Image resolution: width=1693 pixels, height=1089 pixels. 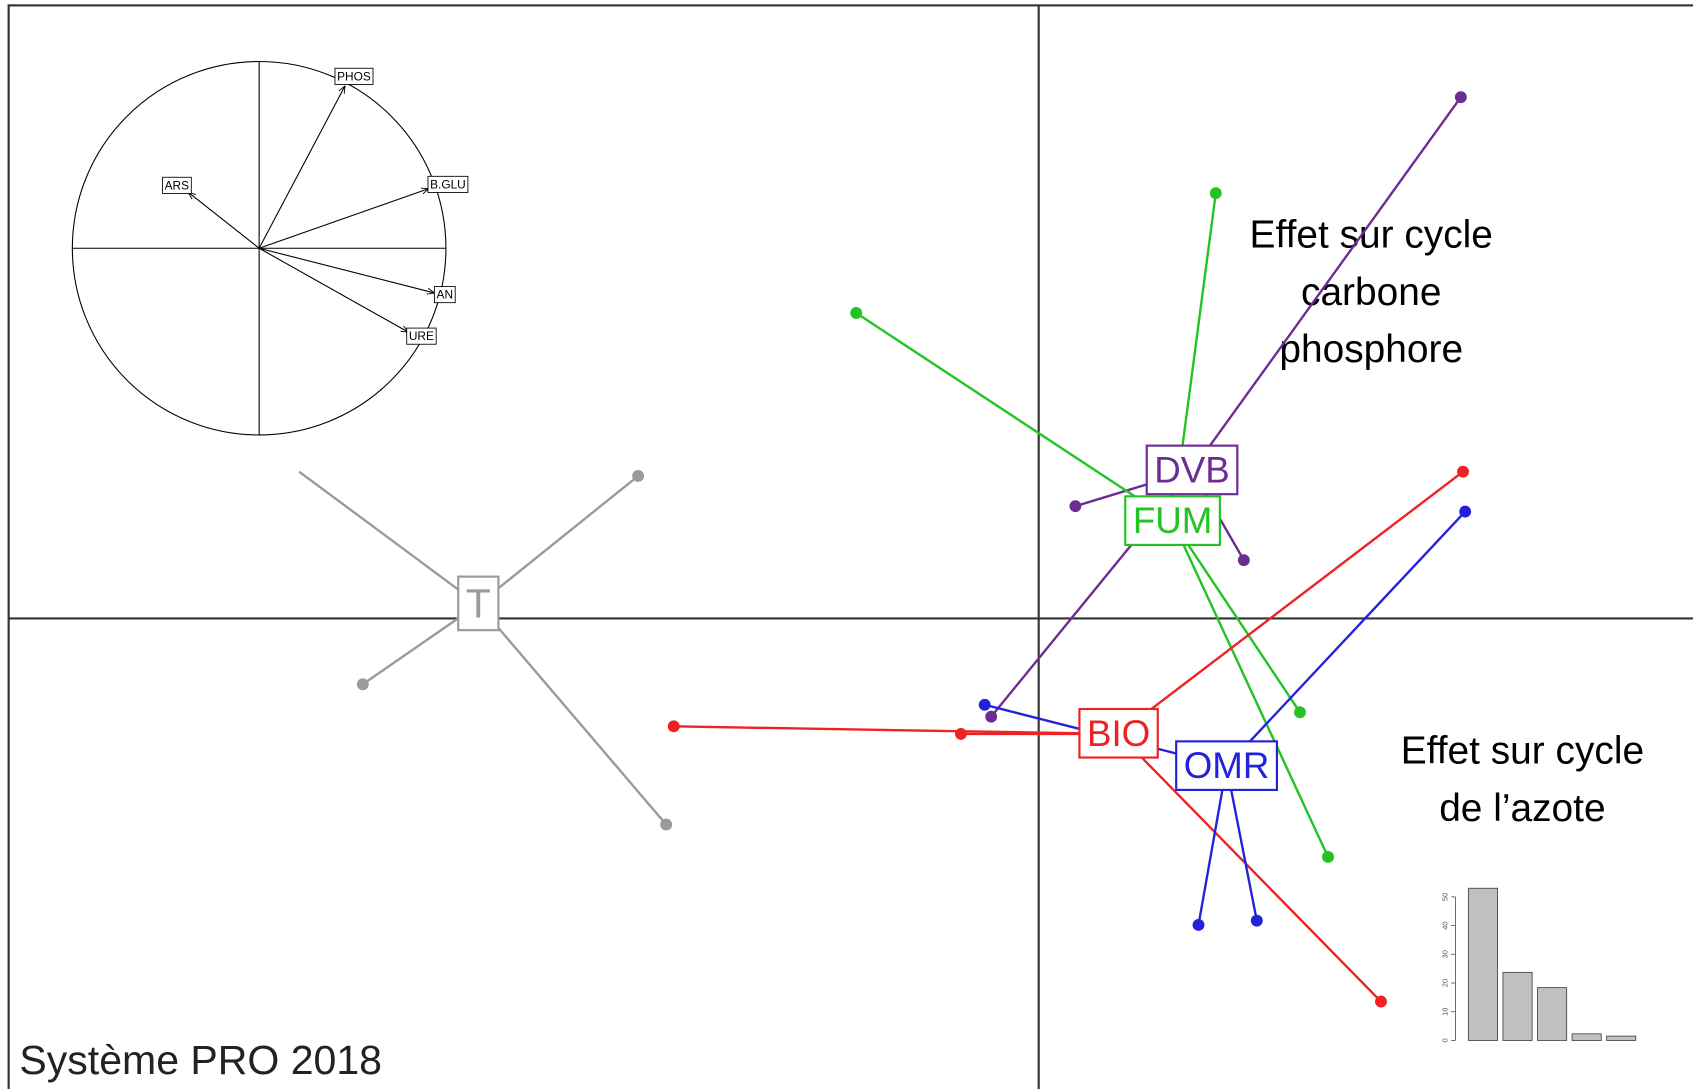 I want to click on variable-label: B.GLU, so click(x=448, y=184).